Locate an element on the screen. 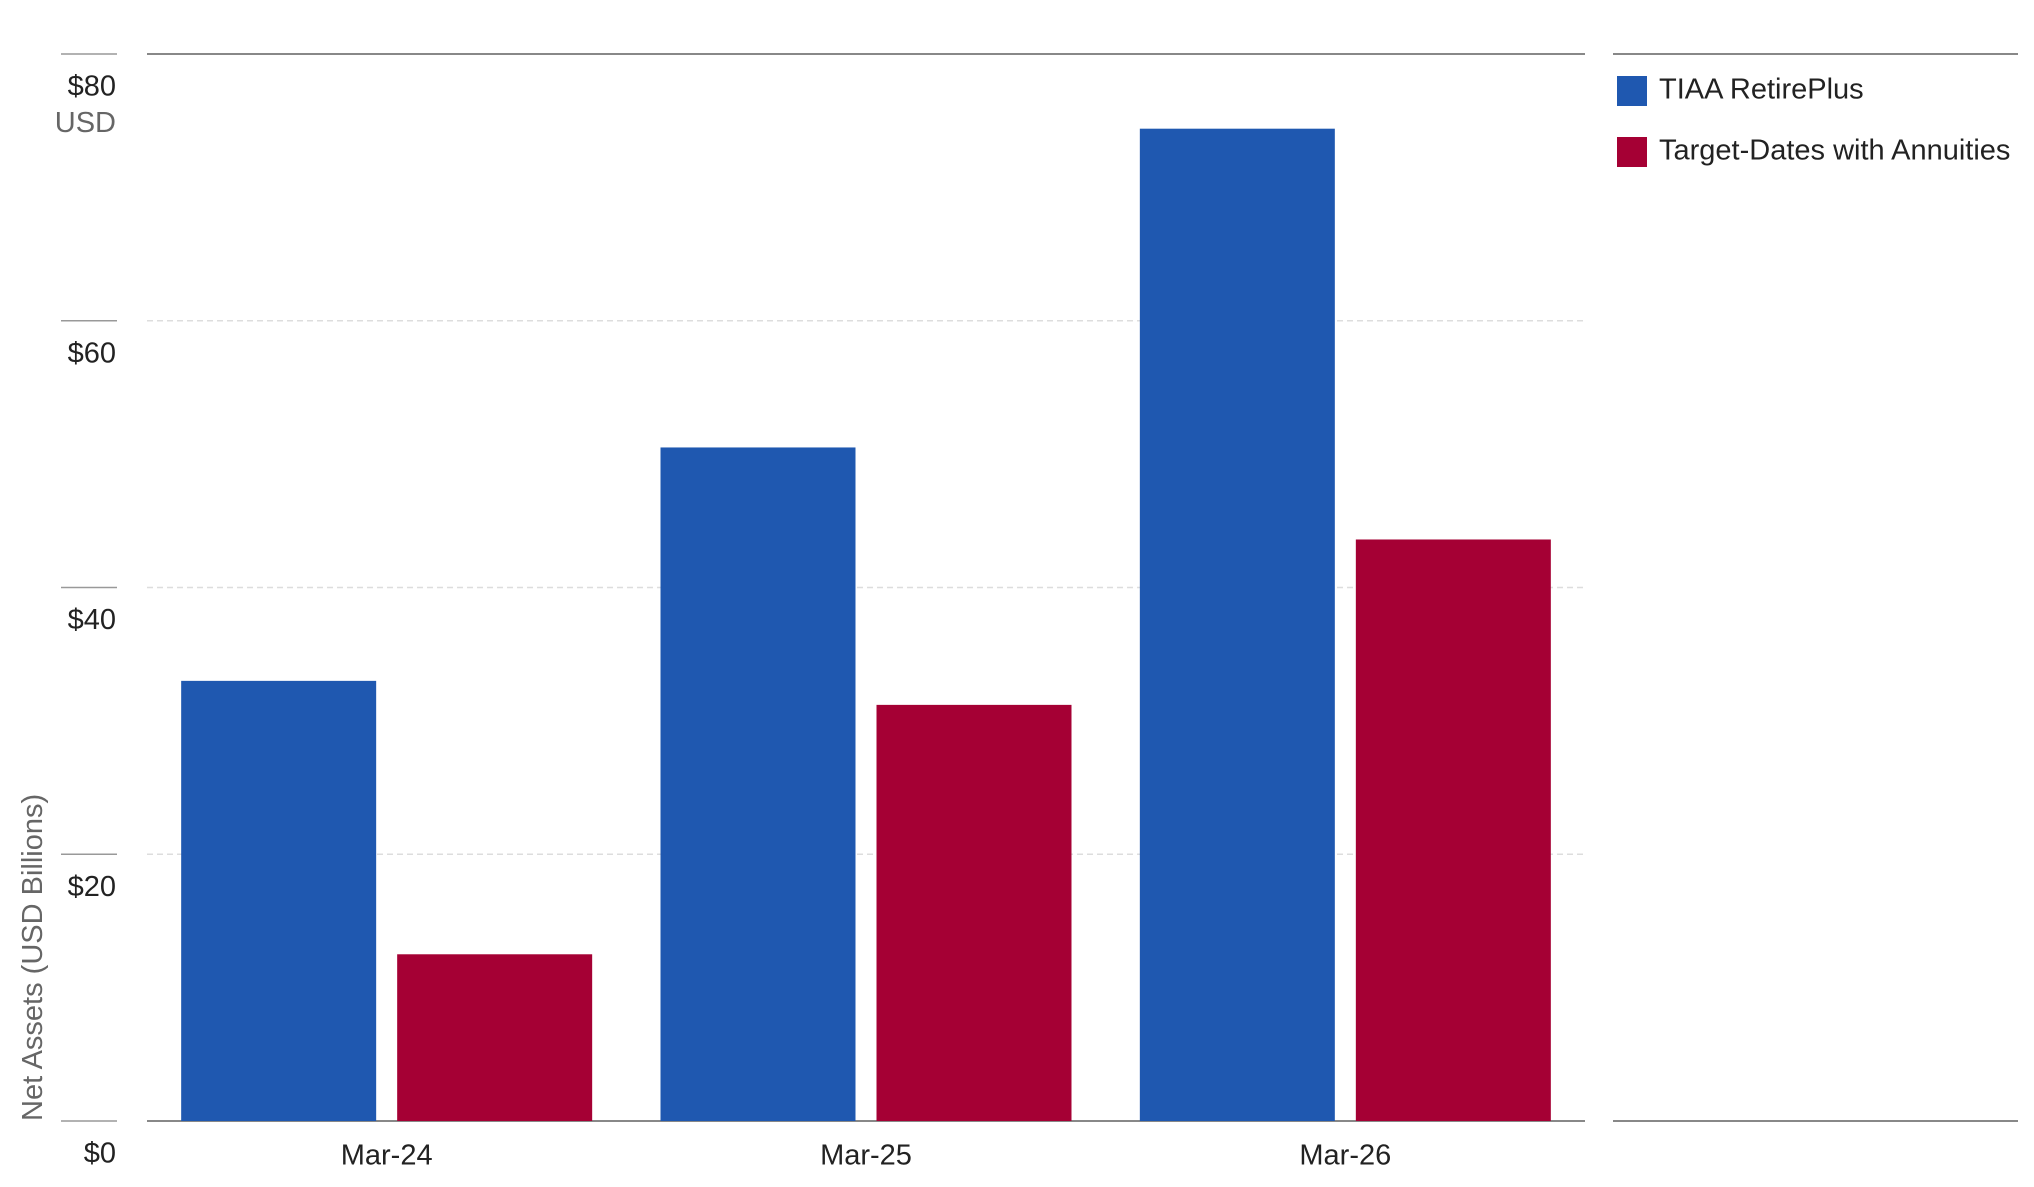 The height and width of the screenshot is (1187, 2034). y-axis-label: Net Assets (USD Billions) is located at coordinates (33, 957).